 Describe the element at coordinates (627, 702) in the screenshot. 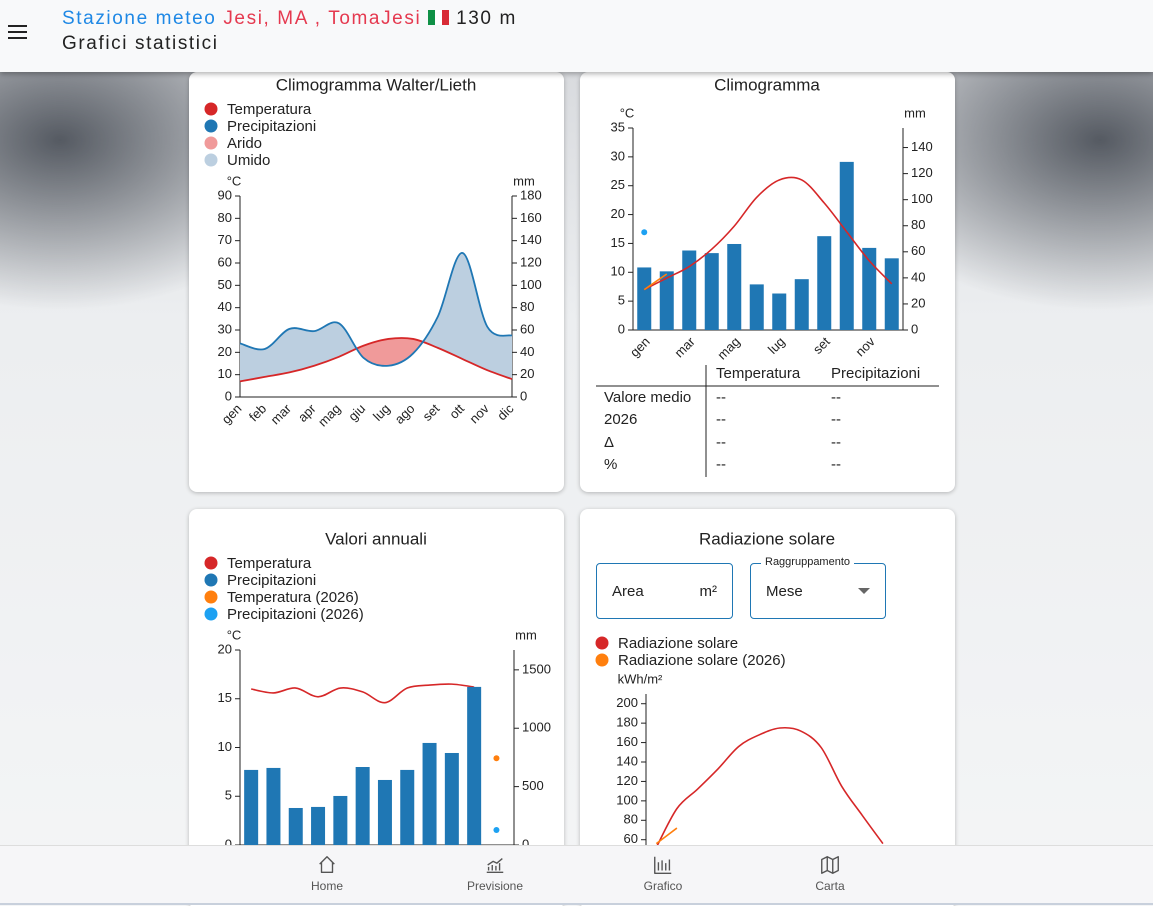

I see `y-tick-label: 200` at that location.